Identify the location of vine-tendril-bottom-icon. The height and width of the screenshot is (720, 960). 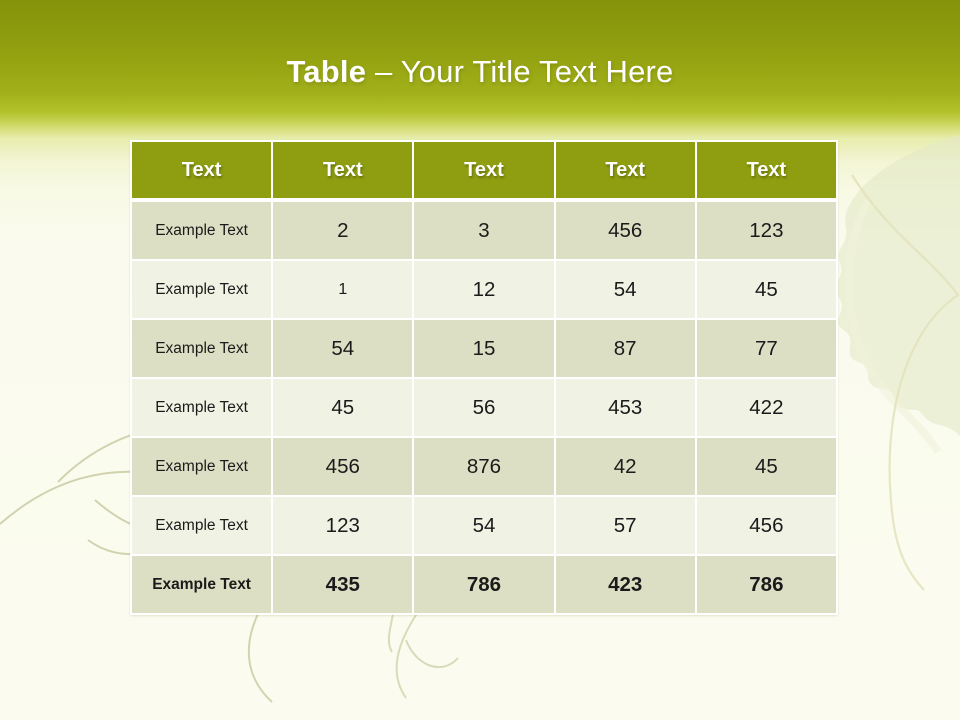
(423, 655).